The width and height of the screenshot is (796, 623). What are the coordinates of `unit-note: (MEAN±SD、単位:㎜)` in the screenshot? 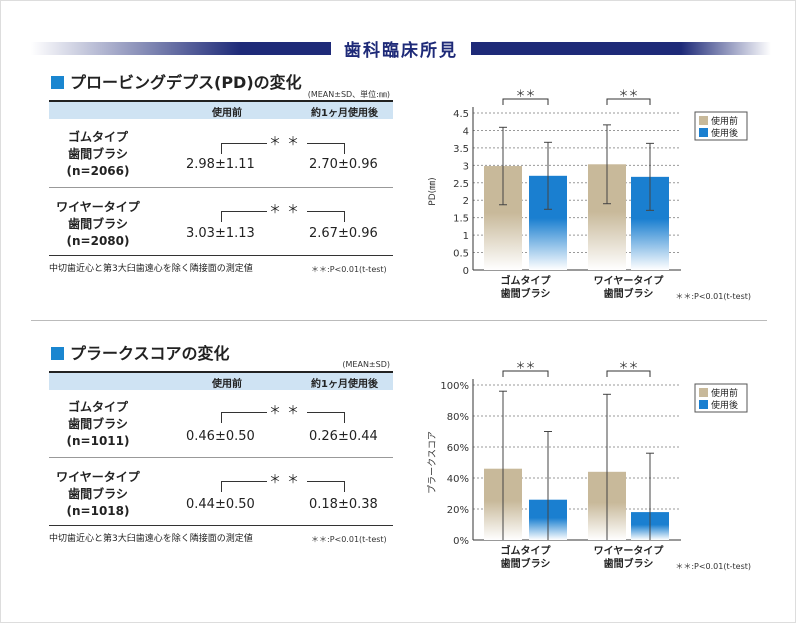 It's located at (348, 94).